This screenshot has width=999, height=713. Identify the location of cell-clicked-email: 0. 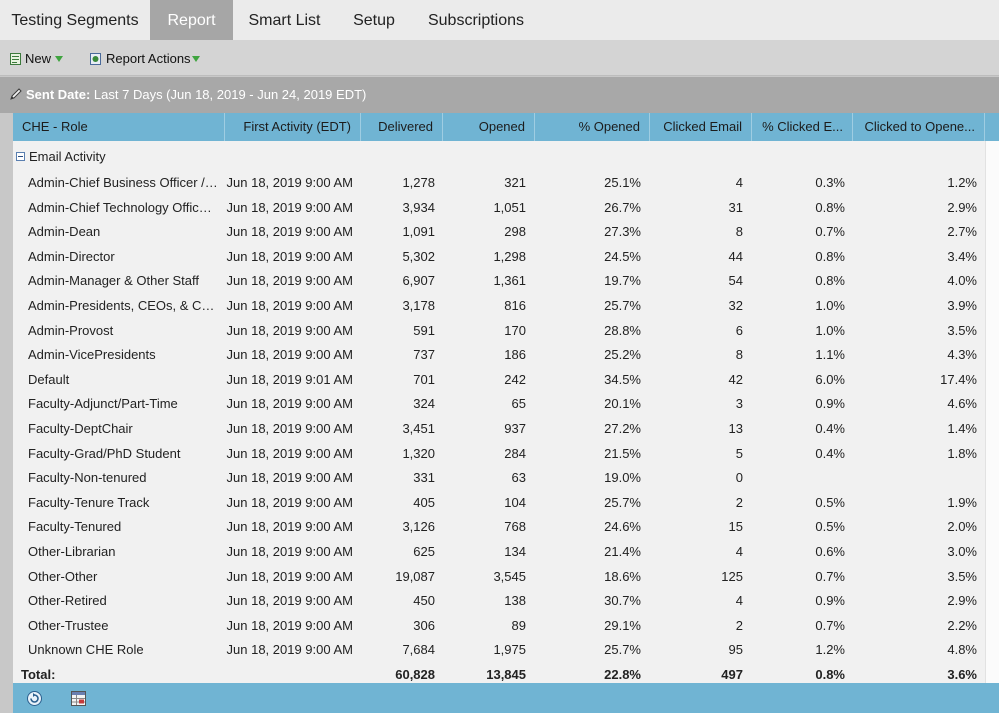
(739, 478).